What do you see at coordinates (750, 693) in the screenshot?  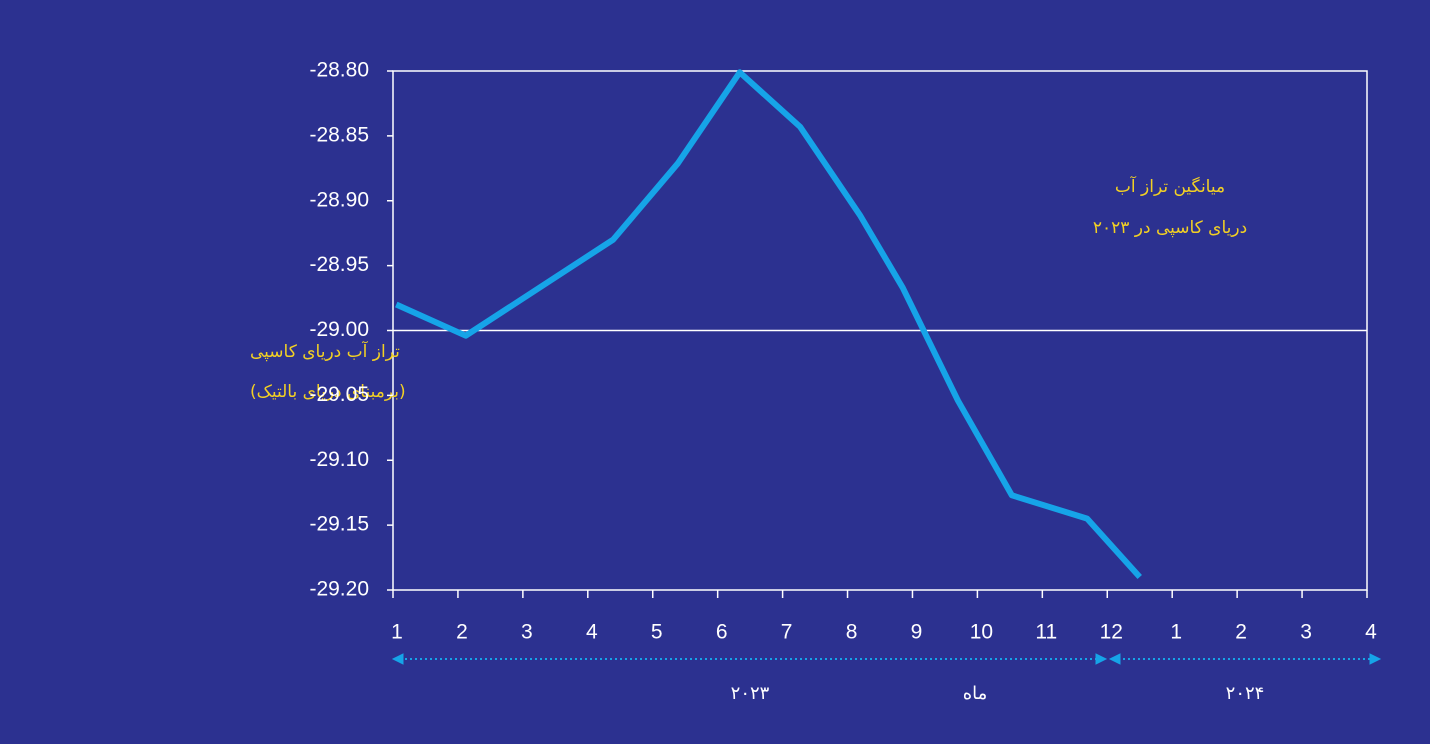 I see `year-label: ۲۰۲۳` at bounding box center [750, 693].